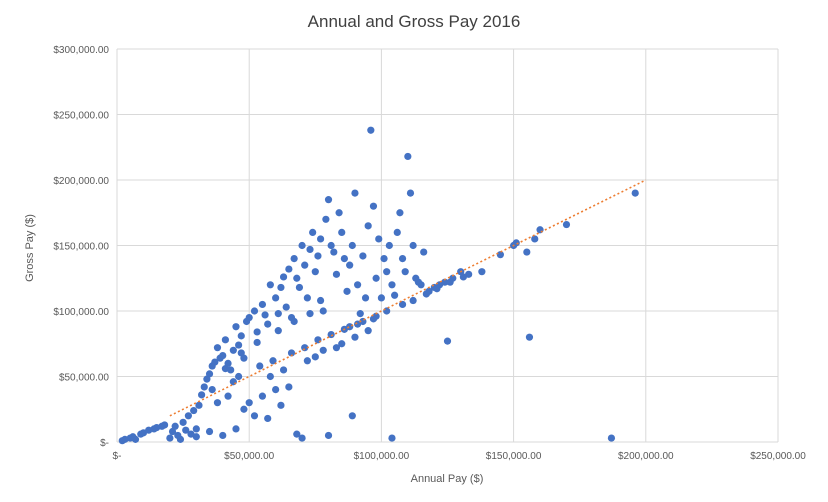  Describe the element at coordinates (81, 247) in the screenshot. I see `y-tick-label: $150,000.00` at that location.